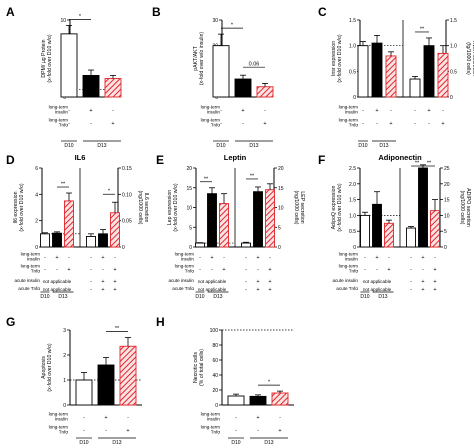 The height and width of the screenshot is (448, 474). Describe the element at coordinates (364, 297) in the screenshot. I see `group-label: D10` at that location.